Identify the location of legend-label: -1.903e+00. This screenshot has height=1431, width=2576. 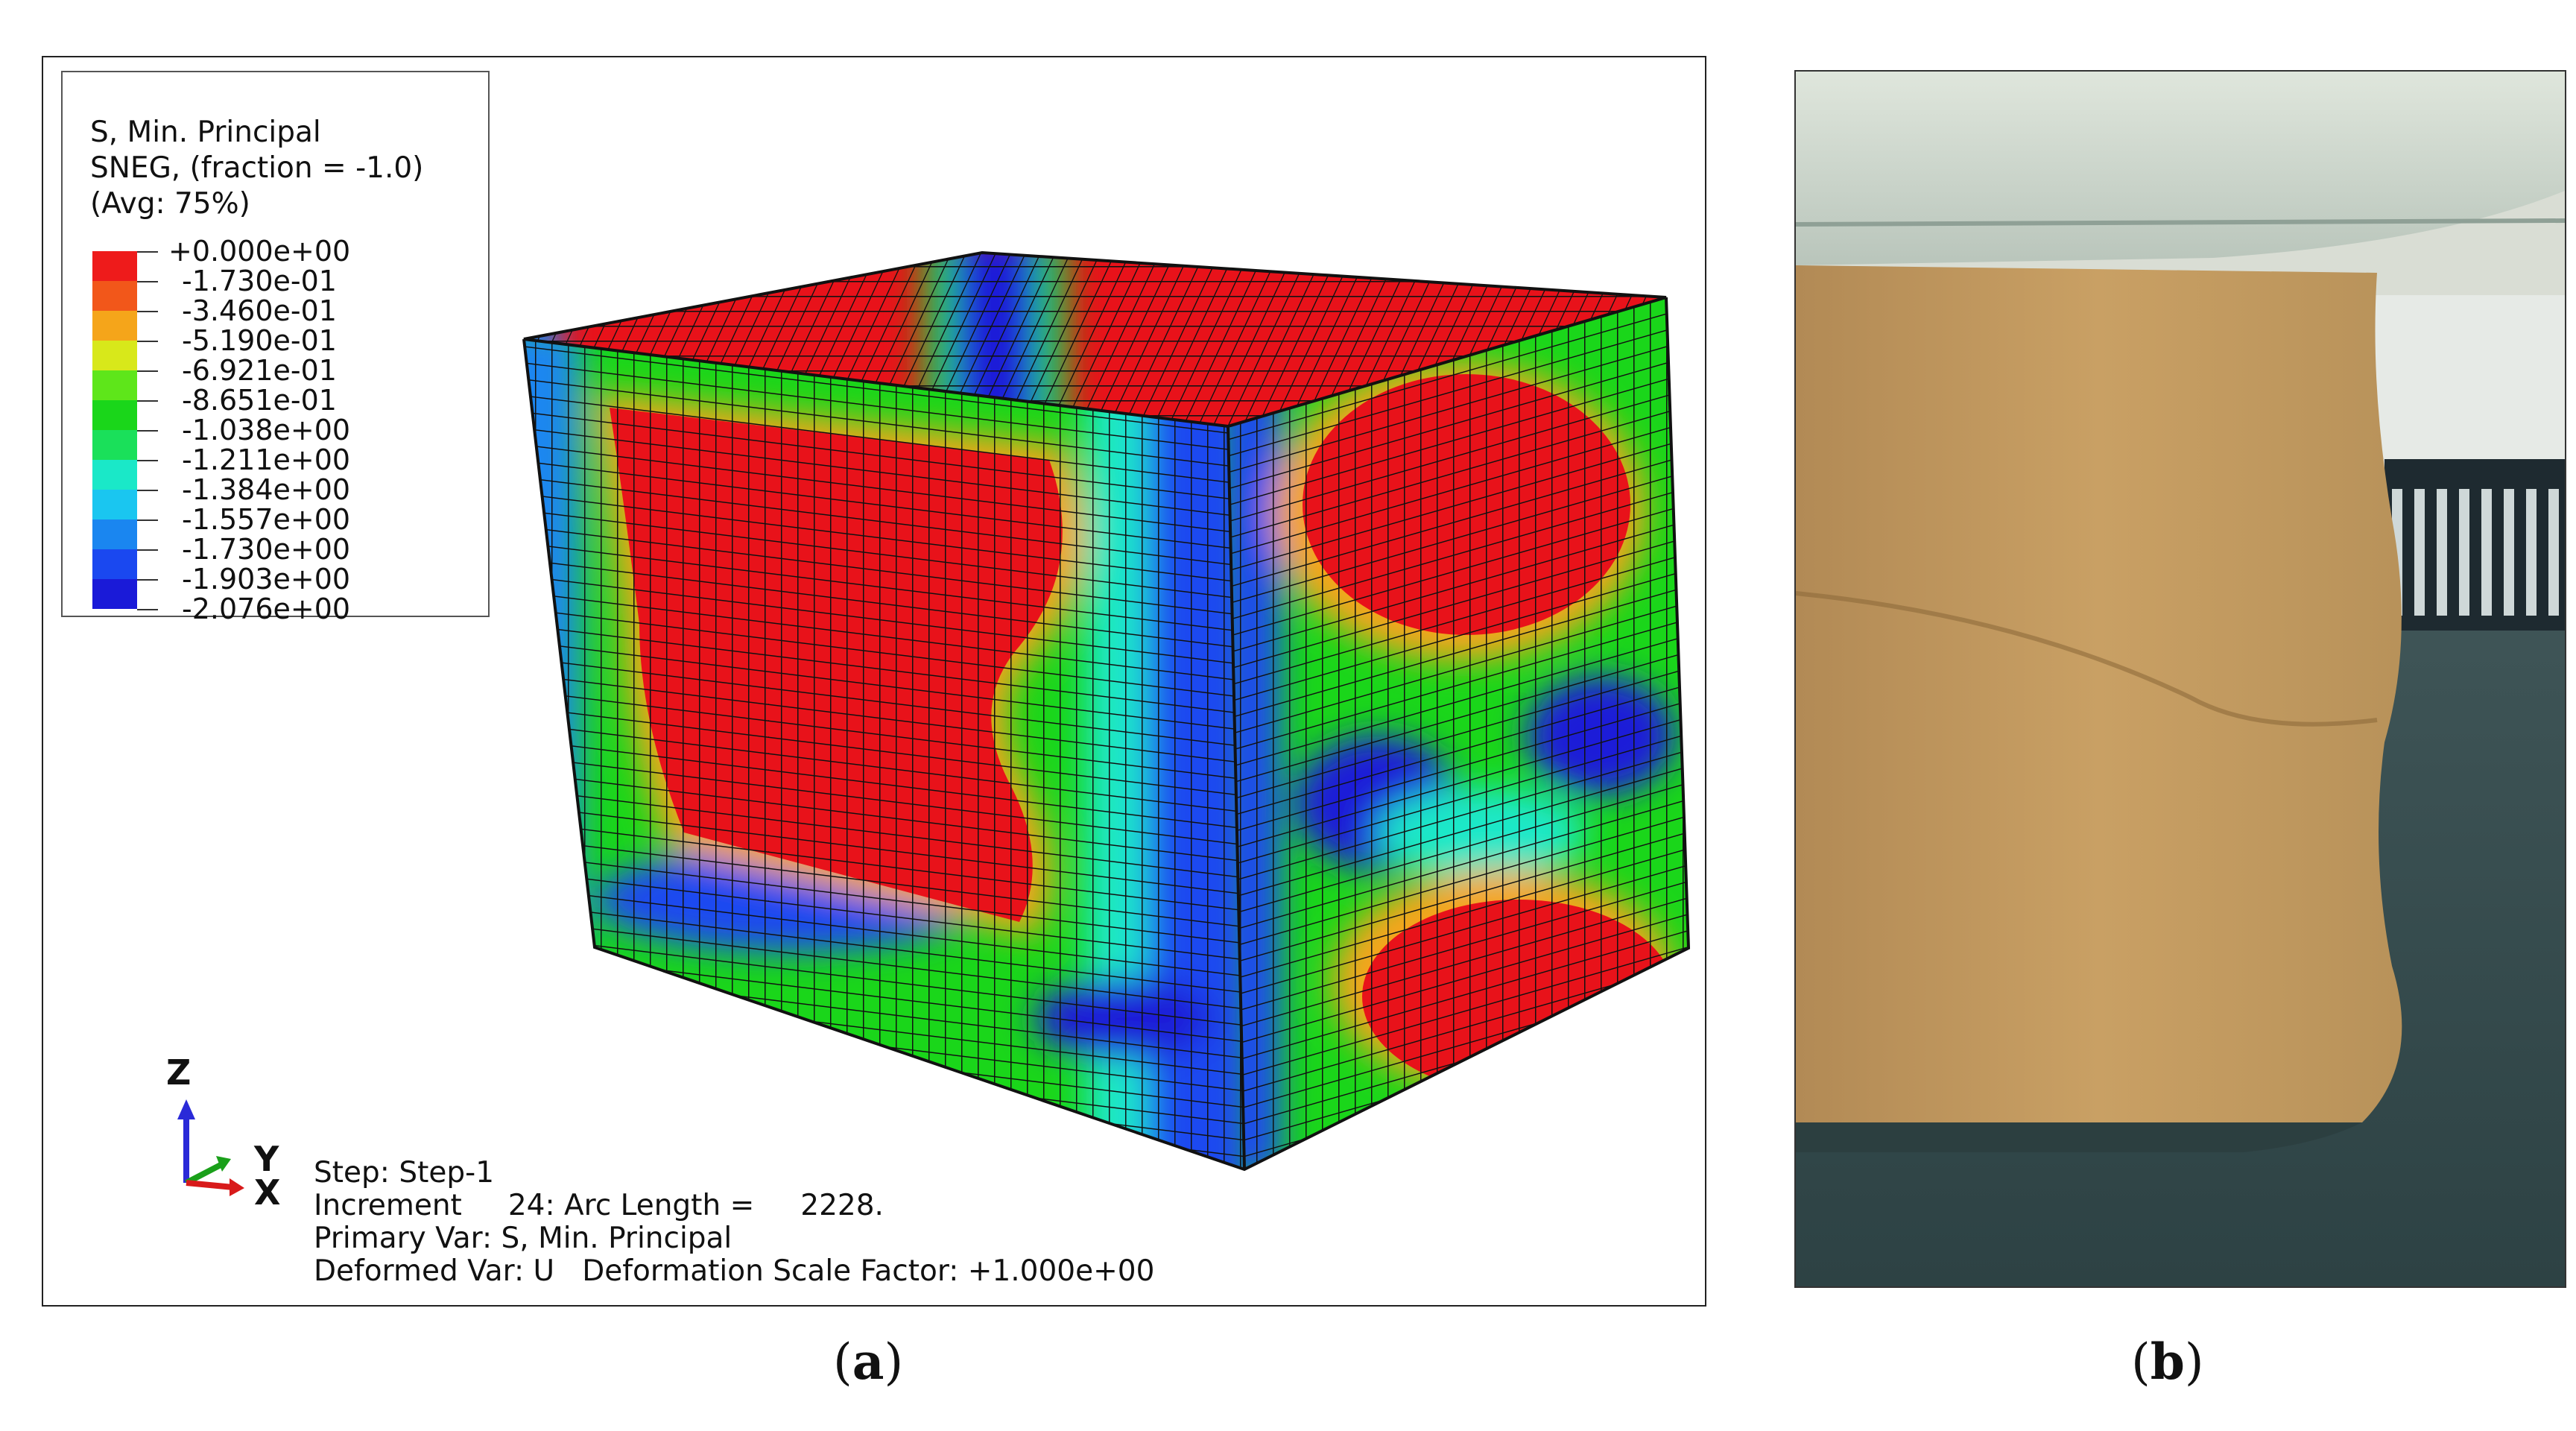
(266, 579).